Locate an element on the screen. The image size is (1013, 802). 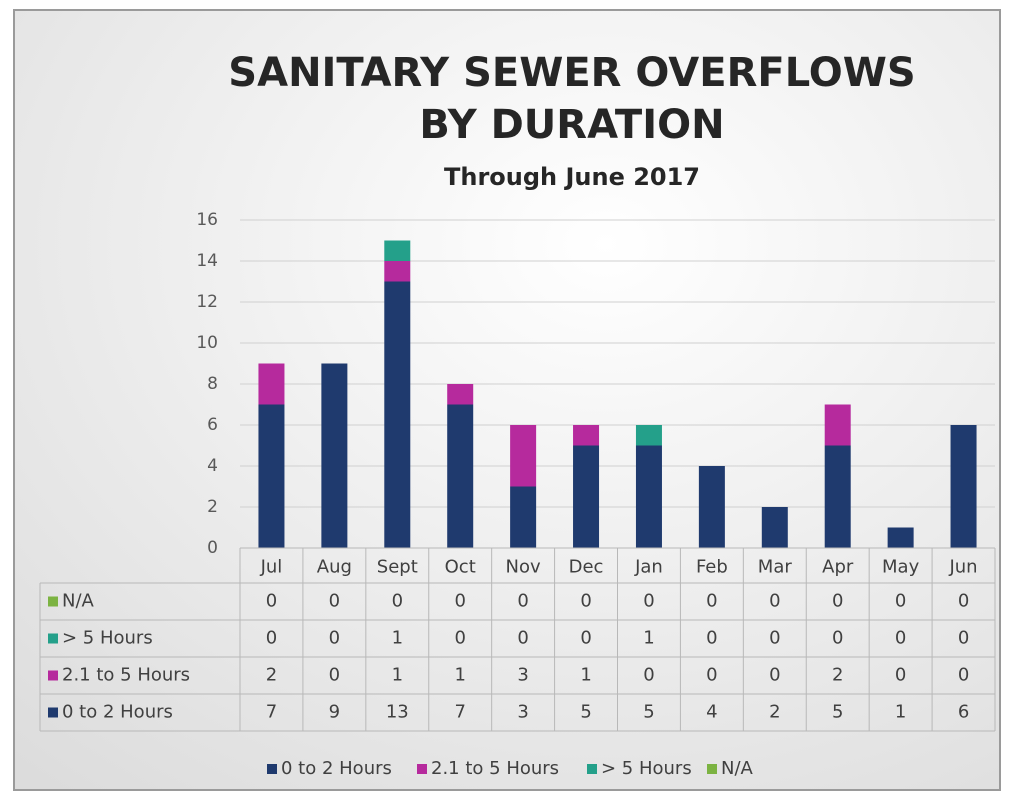
y-tick-label: 2 is located at coordinates (212, 507).